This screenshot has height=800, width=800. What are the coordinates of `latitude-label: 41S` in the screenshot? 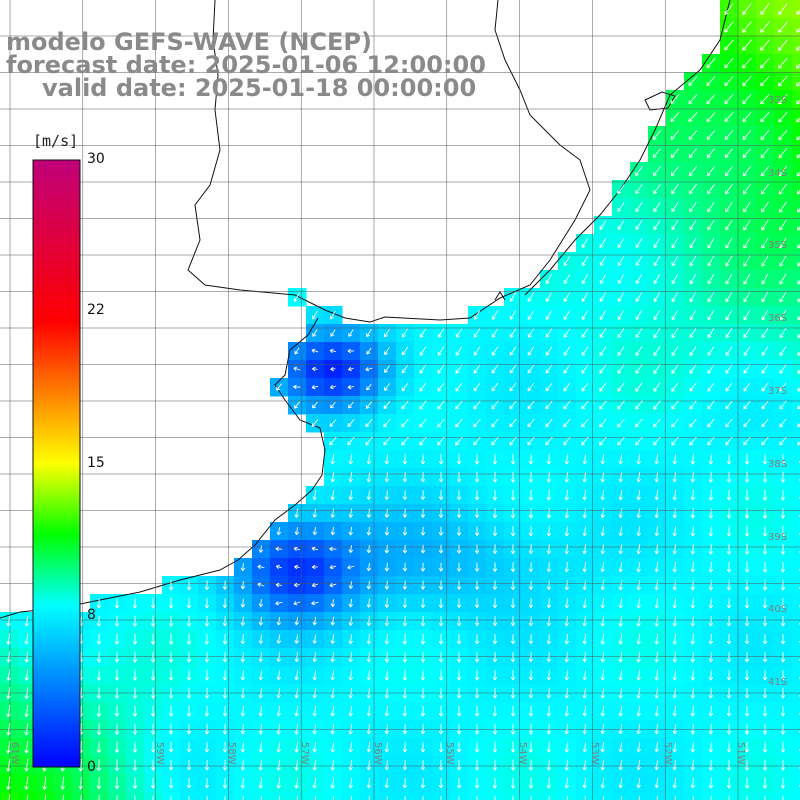 It's located at (778, 682).